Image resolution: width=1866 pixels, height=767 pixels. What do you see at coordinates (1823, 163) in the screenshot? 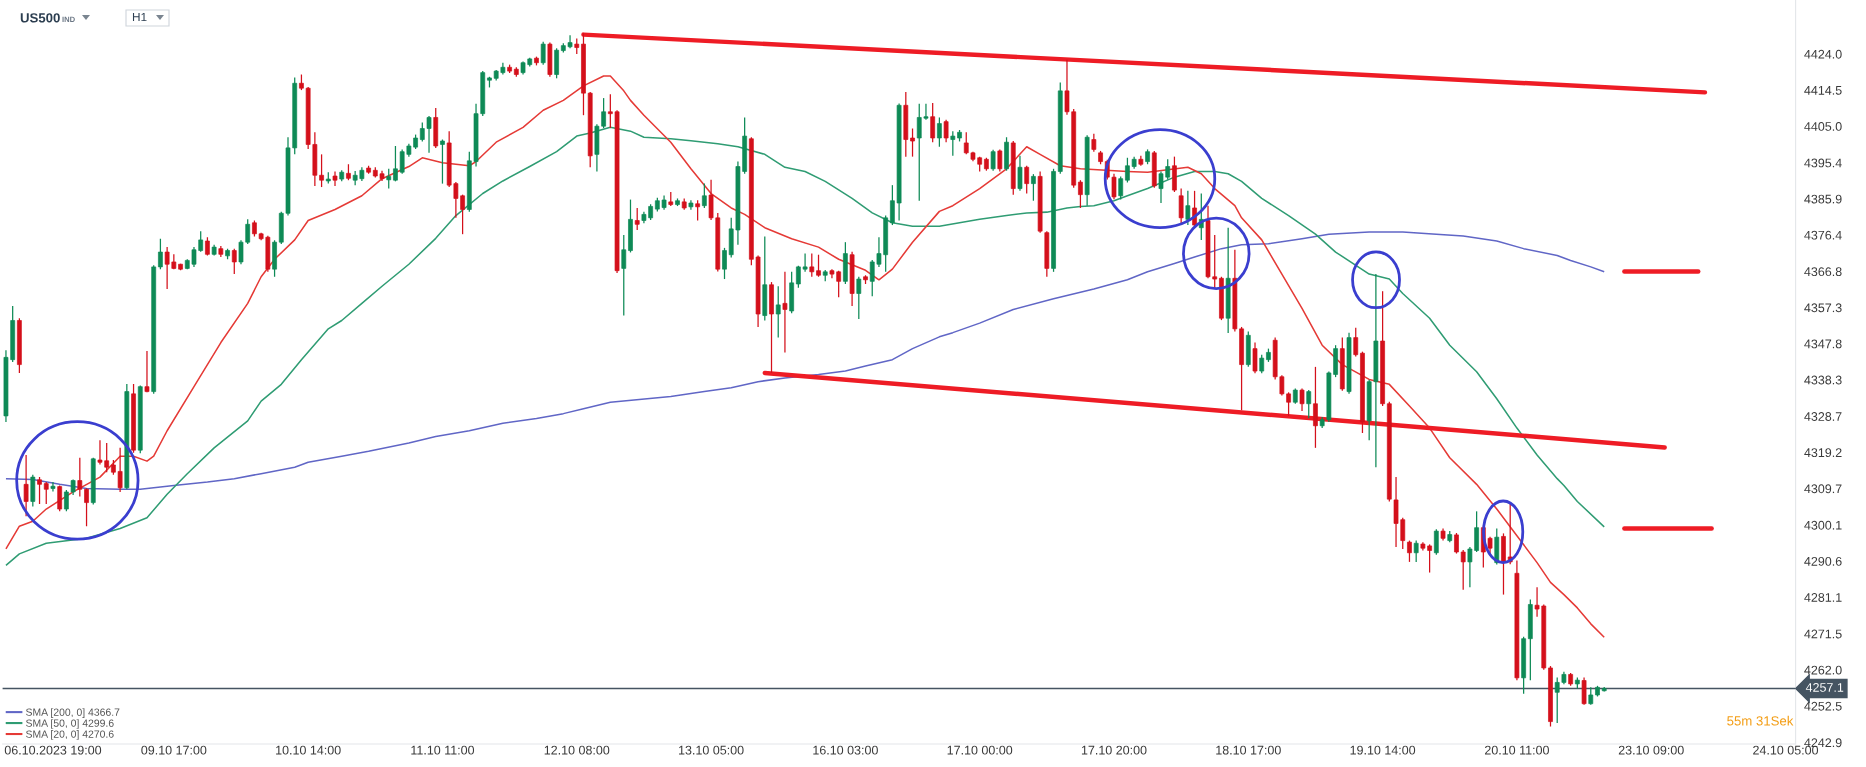
I see `y-tick-label: 4395.4` at bounding box center [1823, 163].